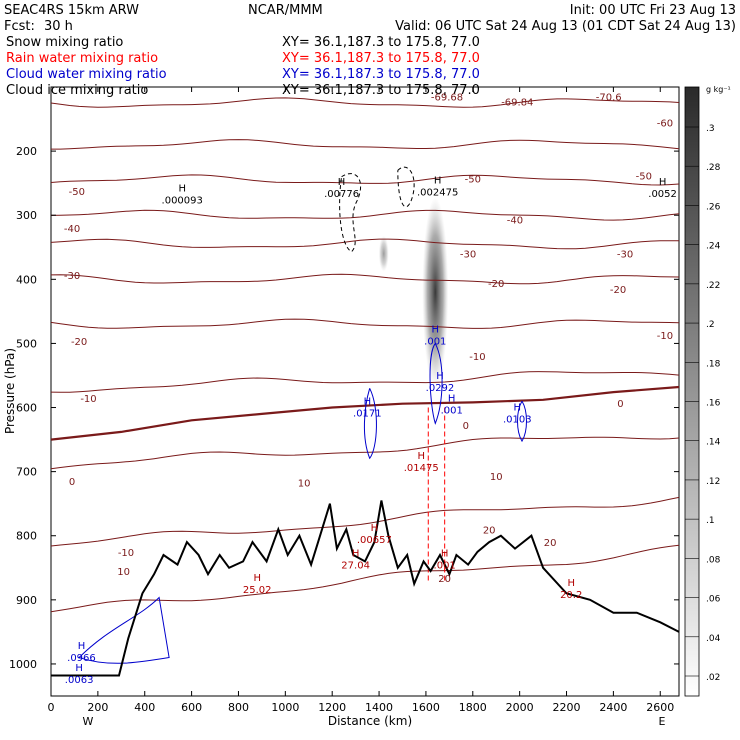 This screenshot has height=740, width=740. Describe the element at coordinates (662, 194) in the screenshot. I see `max-label: .0052` at that location.